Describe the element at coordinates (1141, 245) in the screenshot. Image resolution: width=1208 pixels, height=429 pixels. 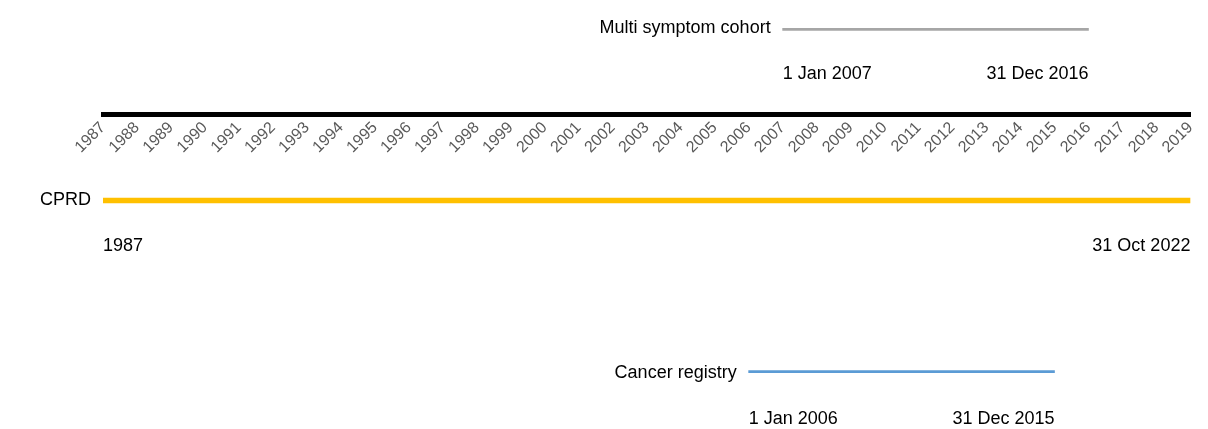
I see `annotation: 31 Oct 2022` at that location.